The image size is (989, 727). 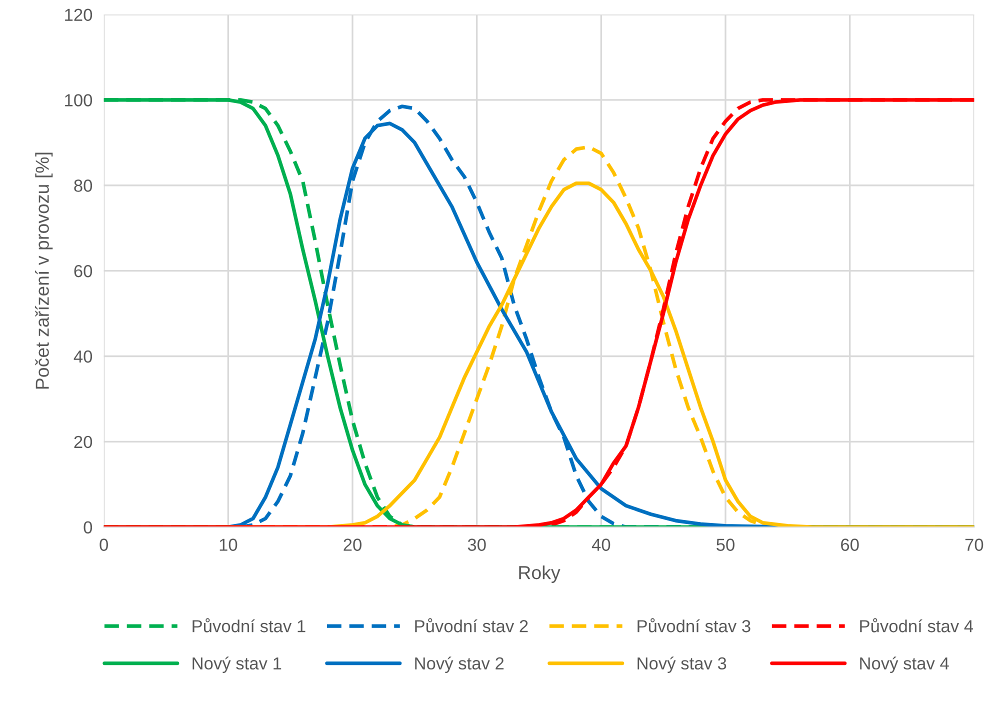 I want to click on x-tick-label: 60, so click(x=850, y=544).